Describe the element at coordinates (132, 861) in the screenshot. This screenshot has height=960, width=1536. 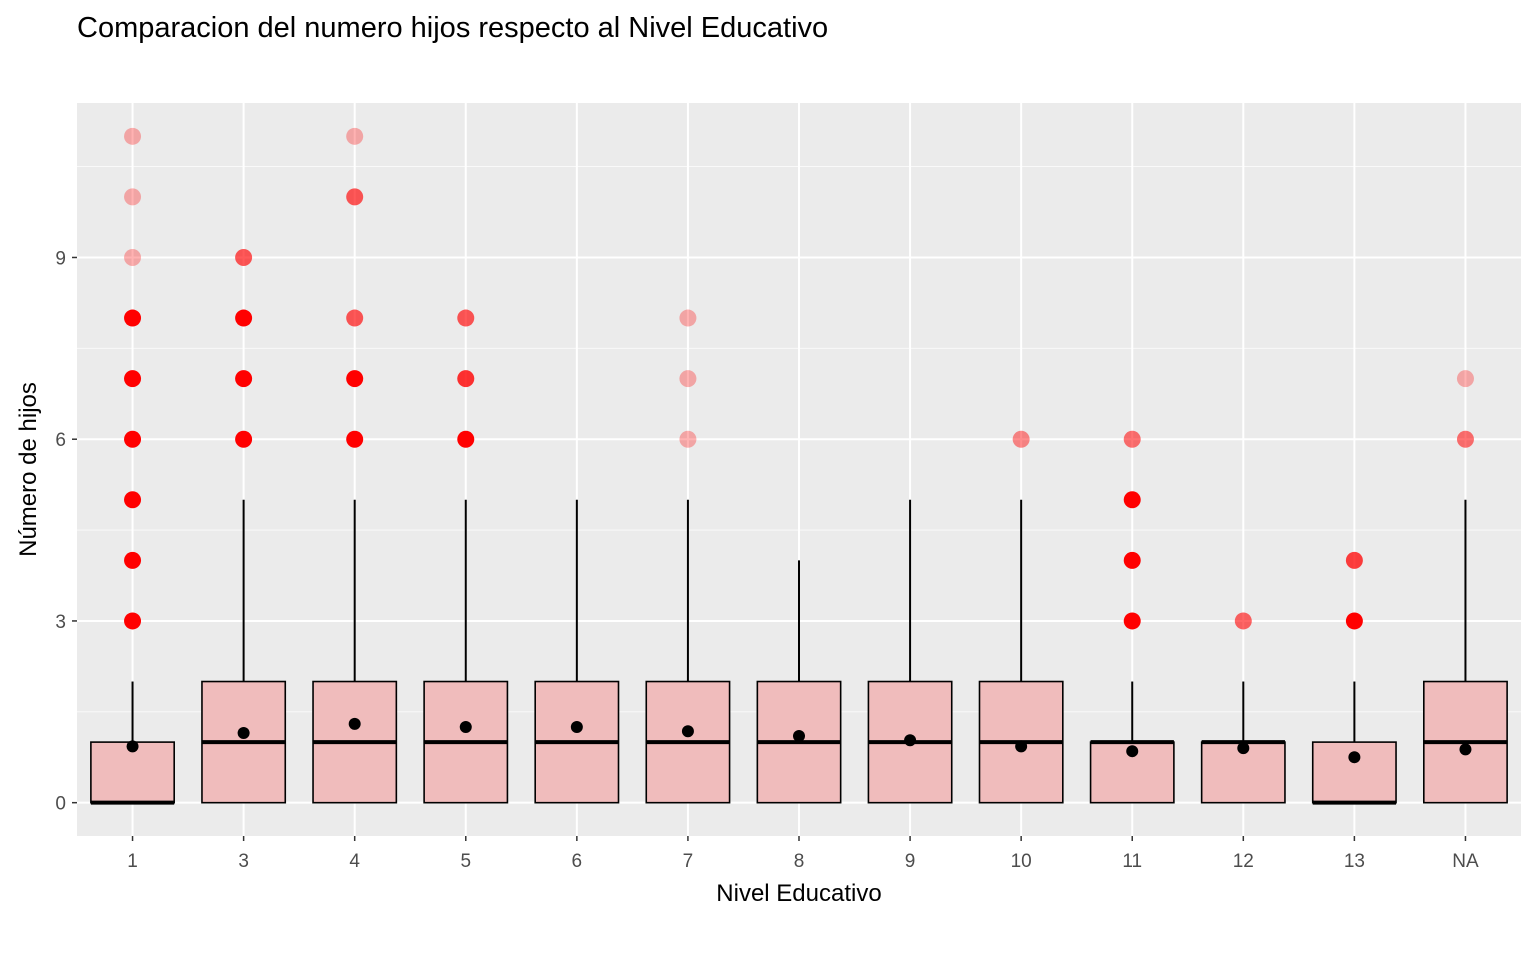
I see `x-tick-label: 1` at that location.